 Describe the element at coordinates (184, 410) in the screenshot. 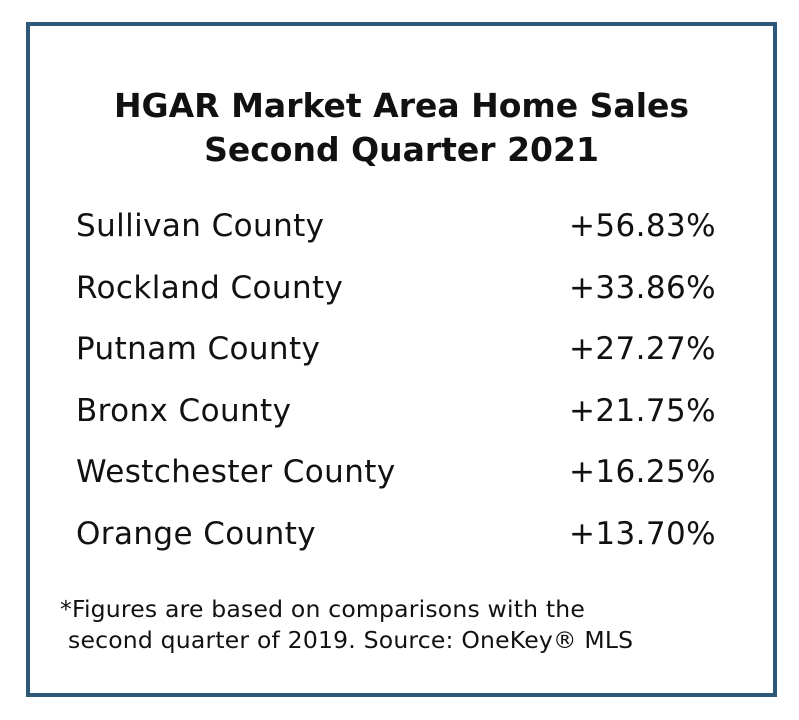

I see `county-name: Bronx County` at that location.